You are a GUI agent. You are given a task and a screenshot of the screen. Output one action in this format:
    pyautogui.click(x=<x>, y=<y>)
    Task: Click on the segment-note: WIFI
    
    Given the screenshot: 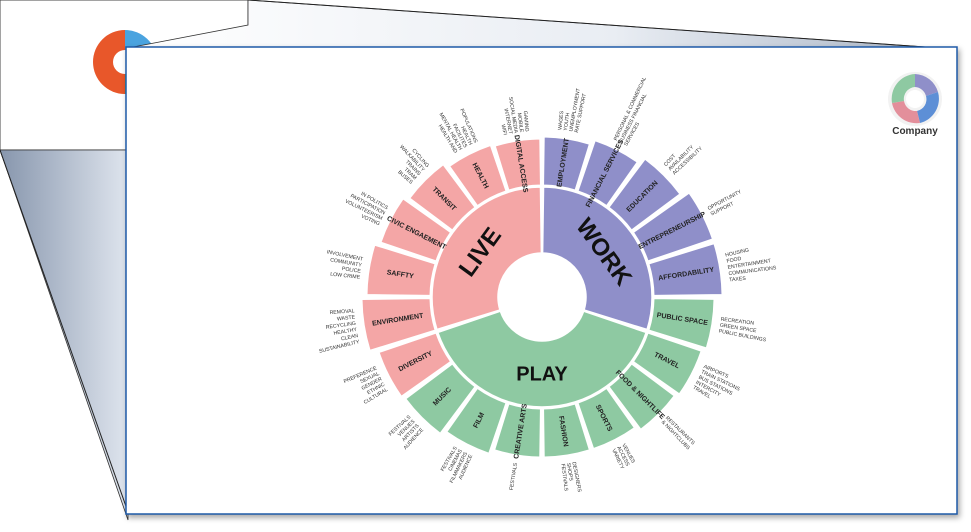 What is the action you would take?
    pyautogui.click(x=504, y=130)
    